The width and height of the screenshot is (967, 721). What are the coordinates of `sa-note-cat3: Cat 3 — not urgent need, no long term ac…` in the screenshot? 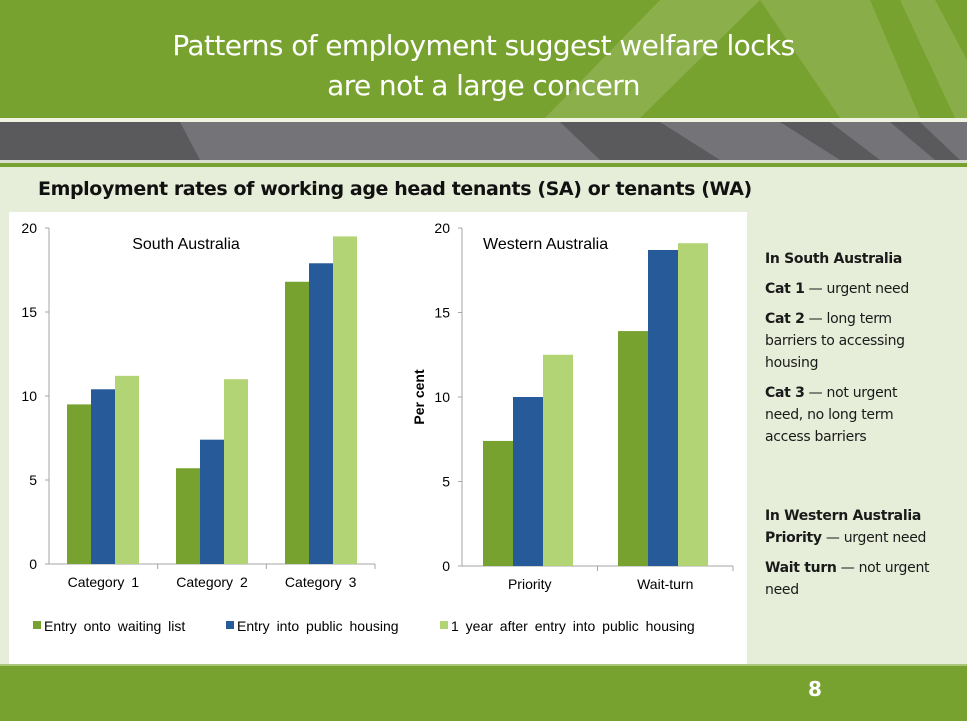 It's located at (831, 415).